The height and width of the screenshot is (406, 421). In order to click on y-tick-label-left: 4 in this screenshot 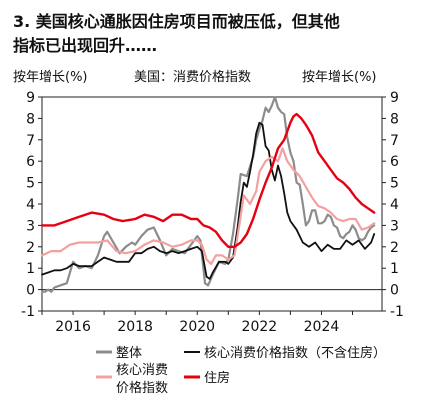, I will do `click(30, 205)`.